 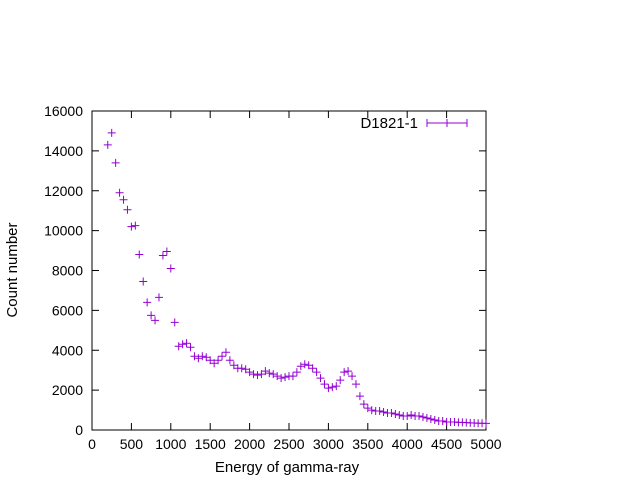 I want to click on y-tick-label: 0, so click(x=79, y=430).